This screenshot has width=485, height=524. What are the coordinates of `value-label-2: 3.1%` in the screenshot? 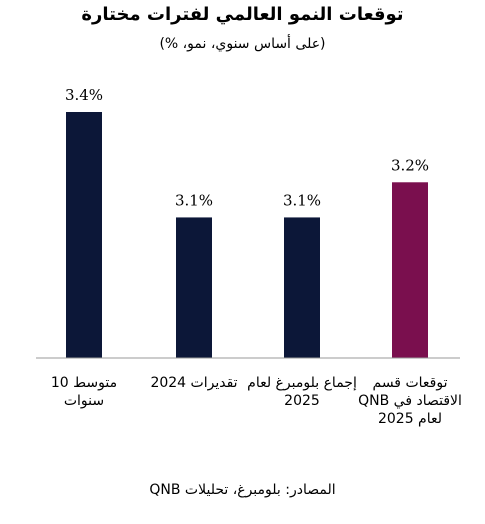 It's located at (302, 200).